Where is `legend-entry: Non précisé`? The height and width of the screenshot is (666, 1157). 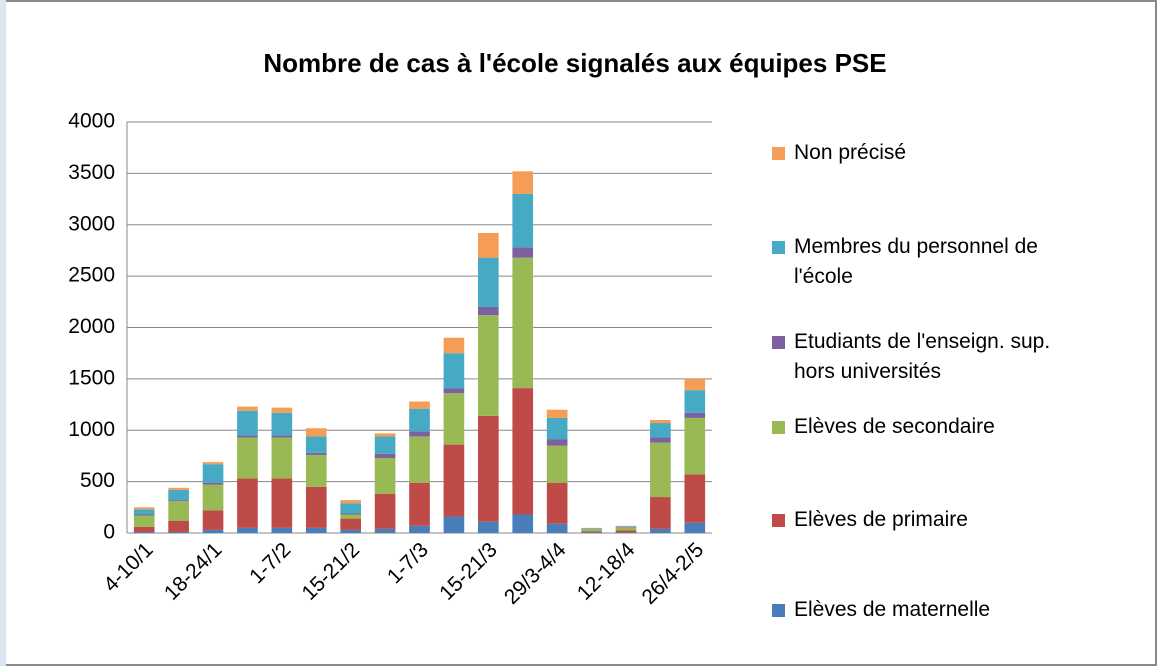 legend-entry: Non précisé is located at coordinates (933, 153).